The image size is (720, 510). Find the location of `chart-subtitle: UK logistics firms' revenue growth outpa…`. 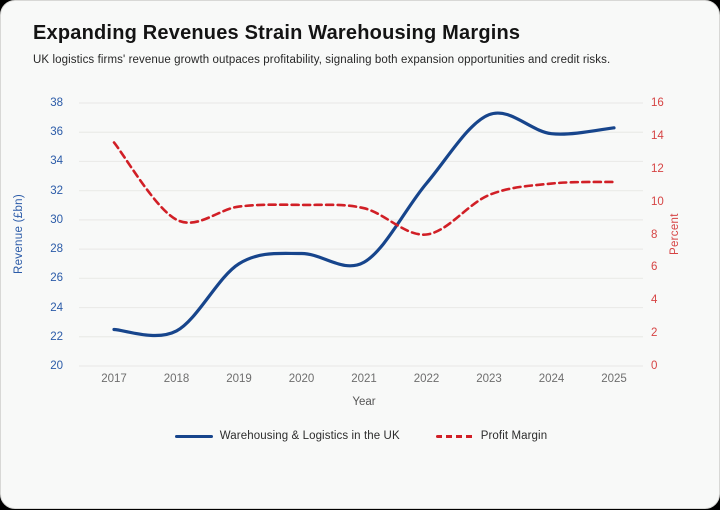

chart-subtitle: UK logistics firms' revenue growth outpa… is located at coordinates (322, 60).